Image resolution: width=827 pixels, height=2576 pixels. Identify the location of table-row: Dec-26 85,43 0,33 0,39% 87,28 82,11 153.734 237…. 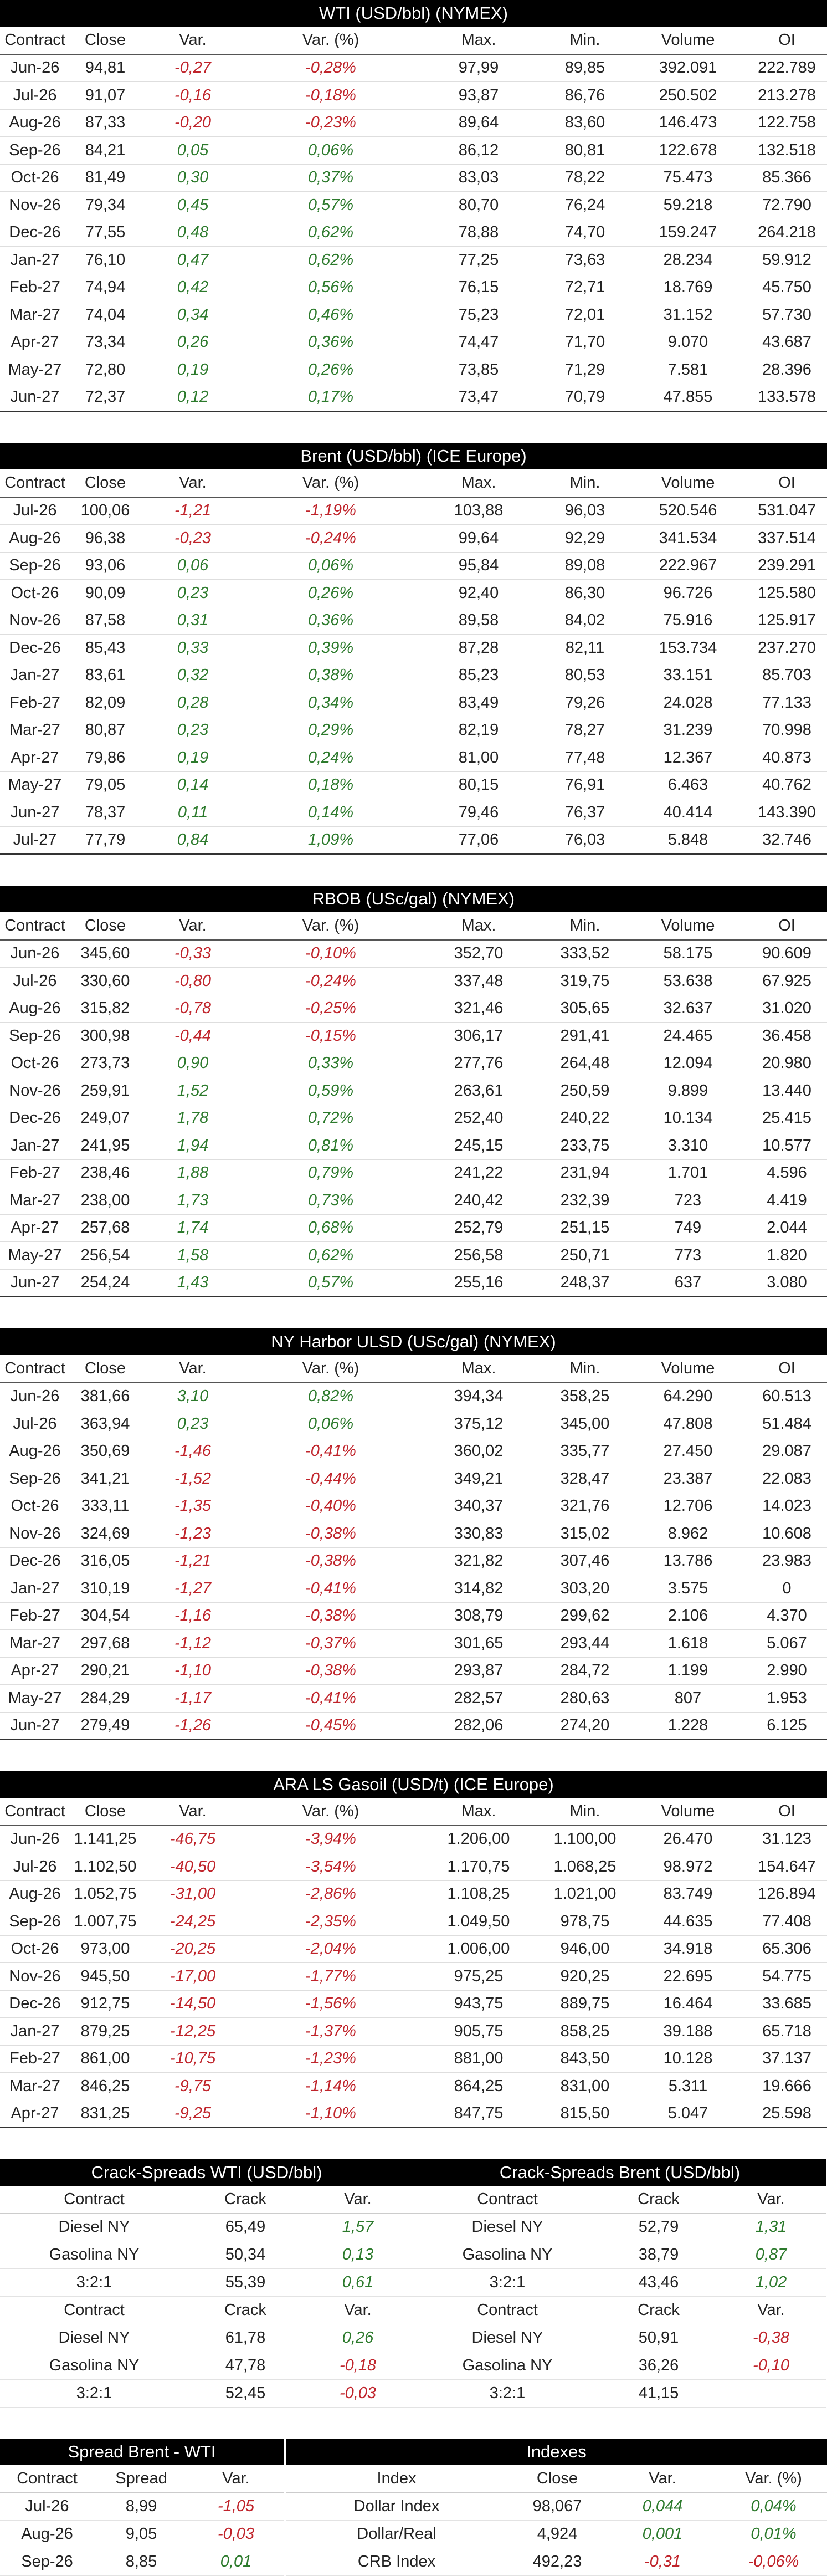
(413, 648).